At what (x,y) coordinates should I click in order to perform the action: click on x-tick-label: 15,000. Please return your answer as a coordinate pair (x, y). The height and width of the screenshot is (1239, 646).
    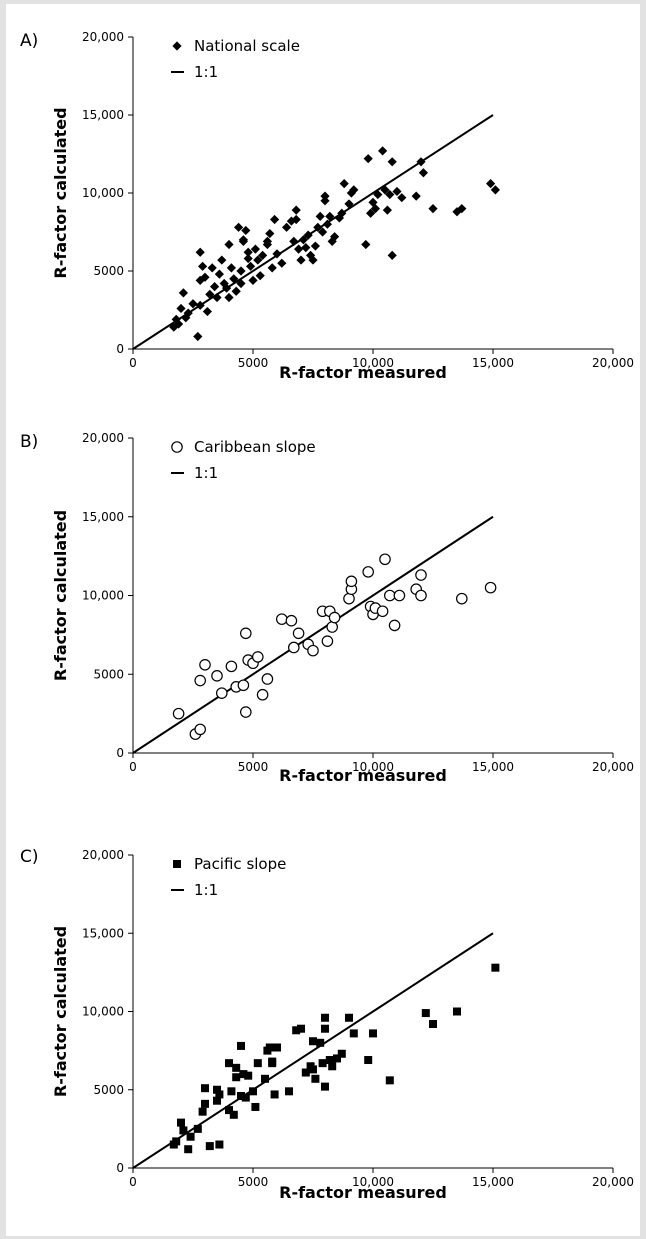
    Looking at the image, I should click on (493, 363).